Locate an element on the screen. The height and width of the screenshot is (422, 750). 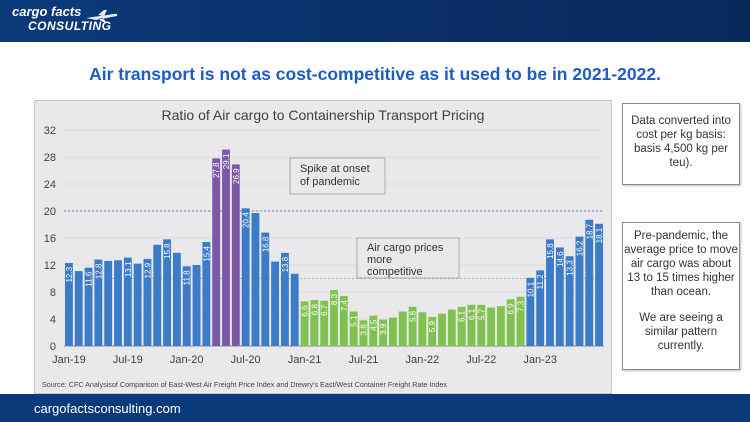
logo-line-2: CONSULTING is located at coordinates (70, 26).